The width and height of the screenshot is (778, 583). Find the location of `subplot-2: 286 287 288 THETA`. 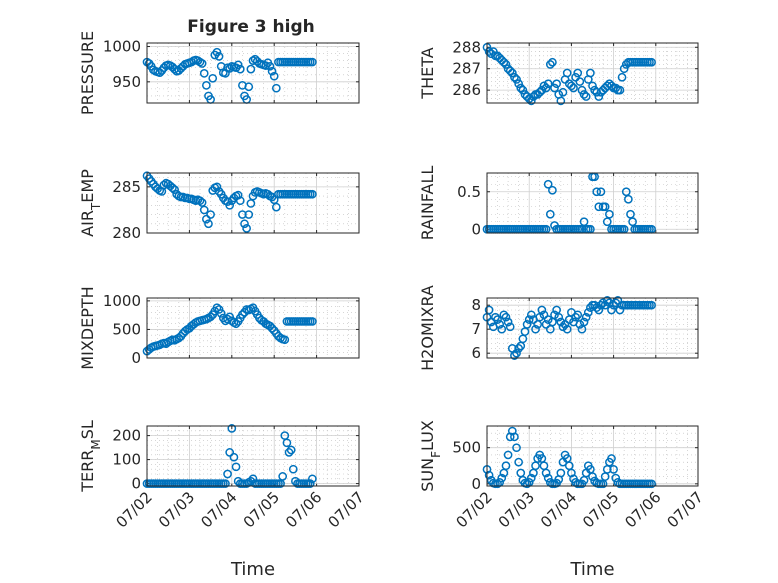

subplot-2: 286 287 288 THETA is located at coordinates (558, 72).